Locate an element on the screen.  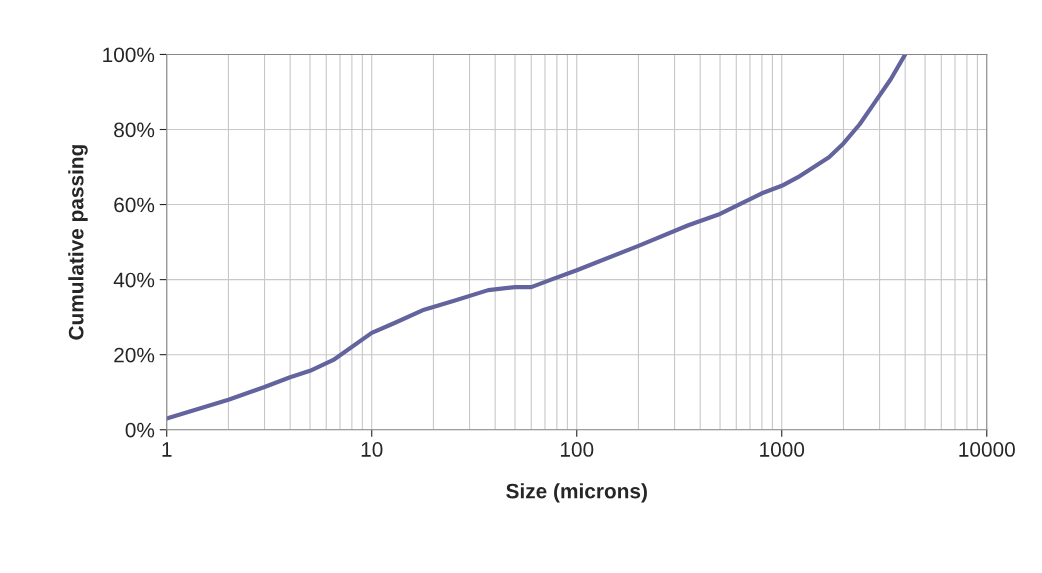
x-axis-title: Size (microns) is located at coordinates (576, 493).